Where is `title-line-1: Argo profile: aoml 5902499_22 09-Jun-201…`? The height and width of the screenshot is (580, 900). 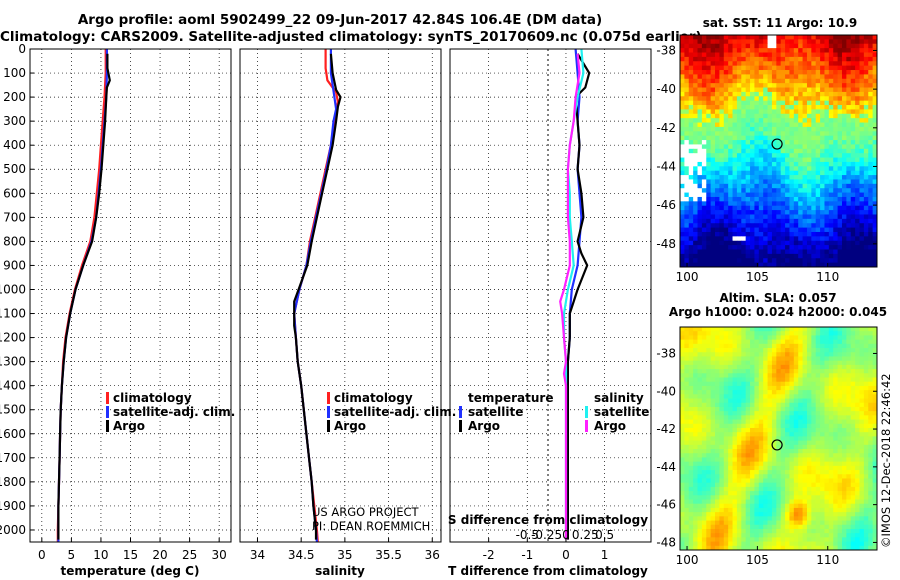 title-line-1: Argo profile: aoml 5902499_22 09-Jun-201… is located at coordinates (340, 20).